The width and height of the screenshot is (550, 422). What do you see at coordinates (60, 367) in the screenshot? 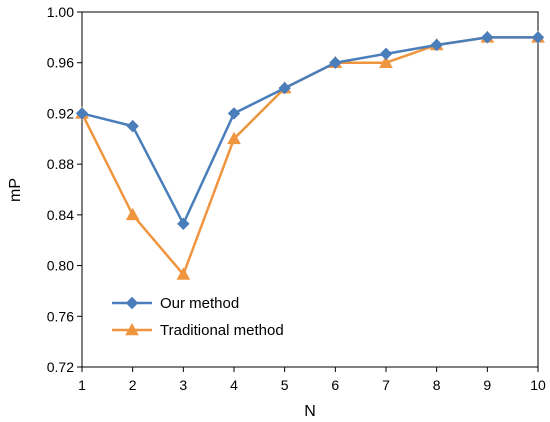
I see `y-tick-label: 0.72` at bounding box center [60, 367].